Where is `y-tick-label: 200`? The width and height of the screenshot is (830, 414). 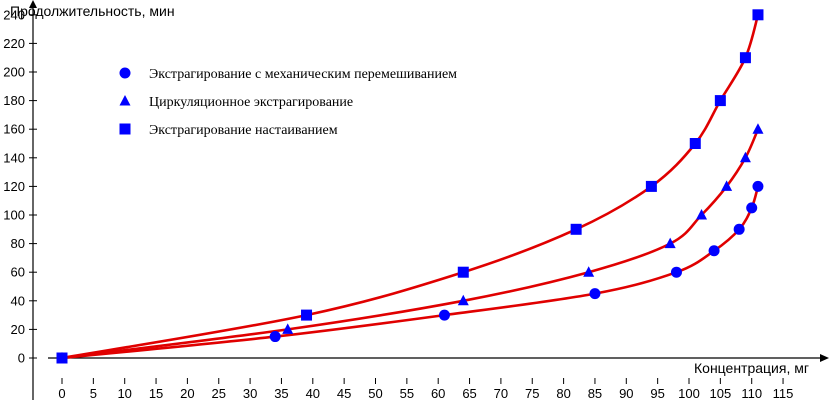
y-tick-label: 200 is located at coordinates (14, 72).